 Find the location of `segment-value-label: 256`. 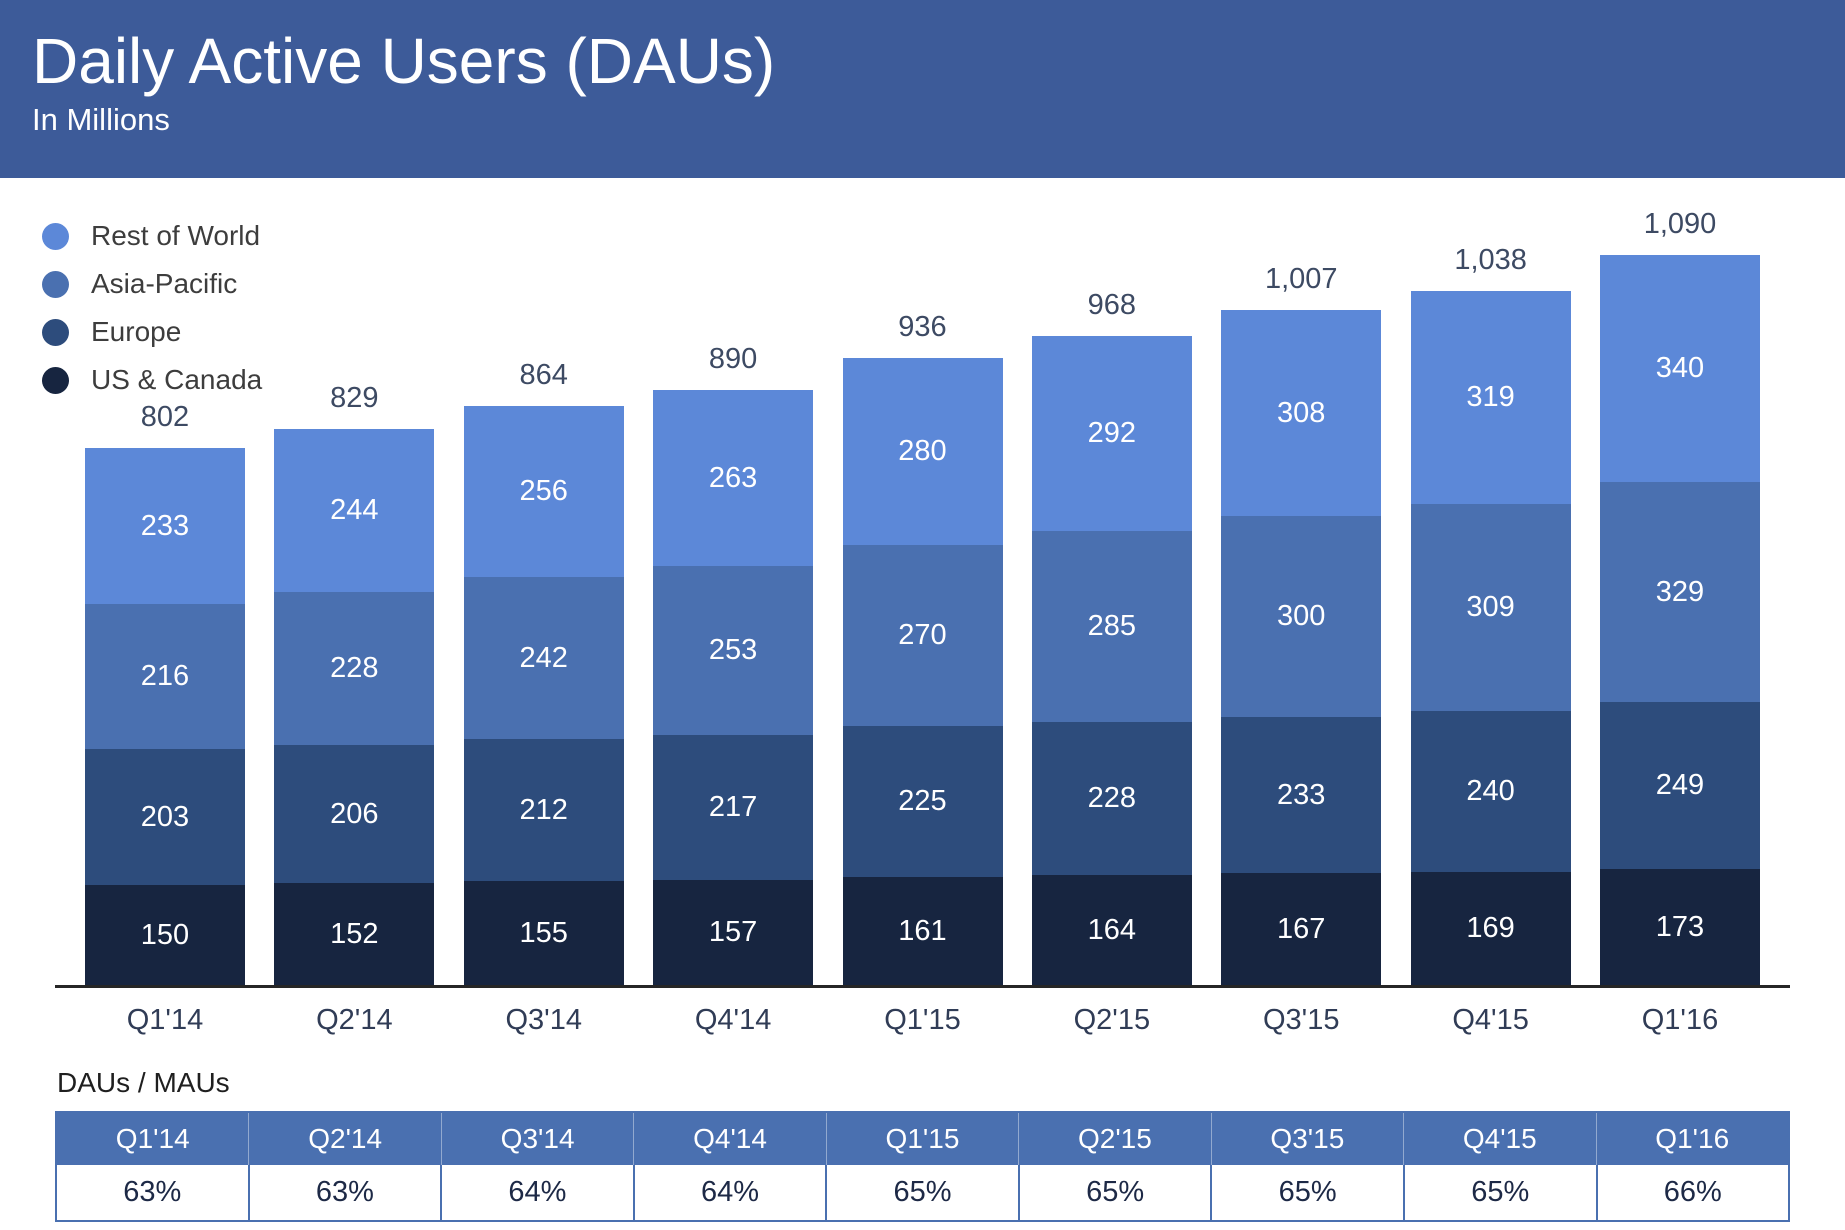

segment-value-label: 256 is located at coordinates (543, 491).